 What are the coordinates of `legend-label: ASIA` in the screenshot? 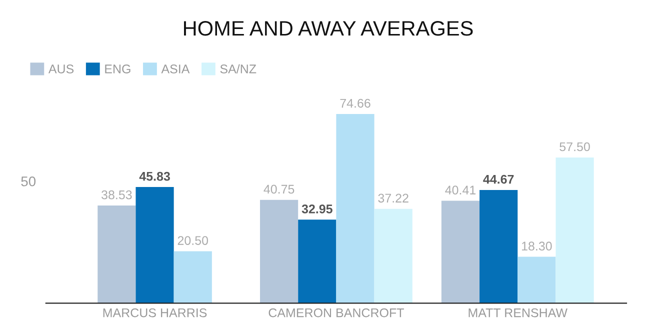 It's located at (175, 69).